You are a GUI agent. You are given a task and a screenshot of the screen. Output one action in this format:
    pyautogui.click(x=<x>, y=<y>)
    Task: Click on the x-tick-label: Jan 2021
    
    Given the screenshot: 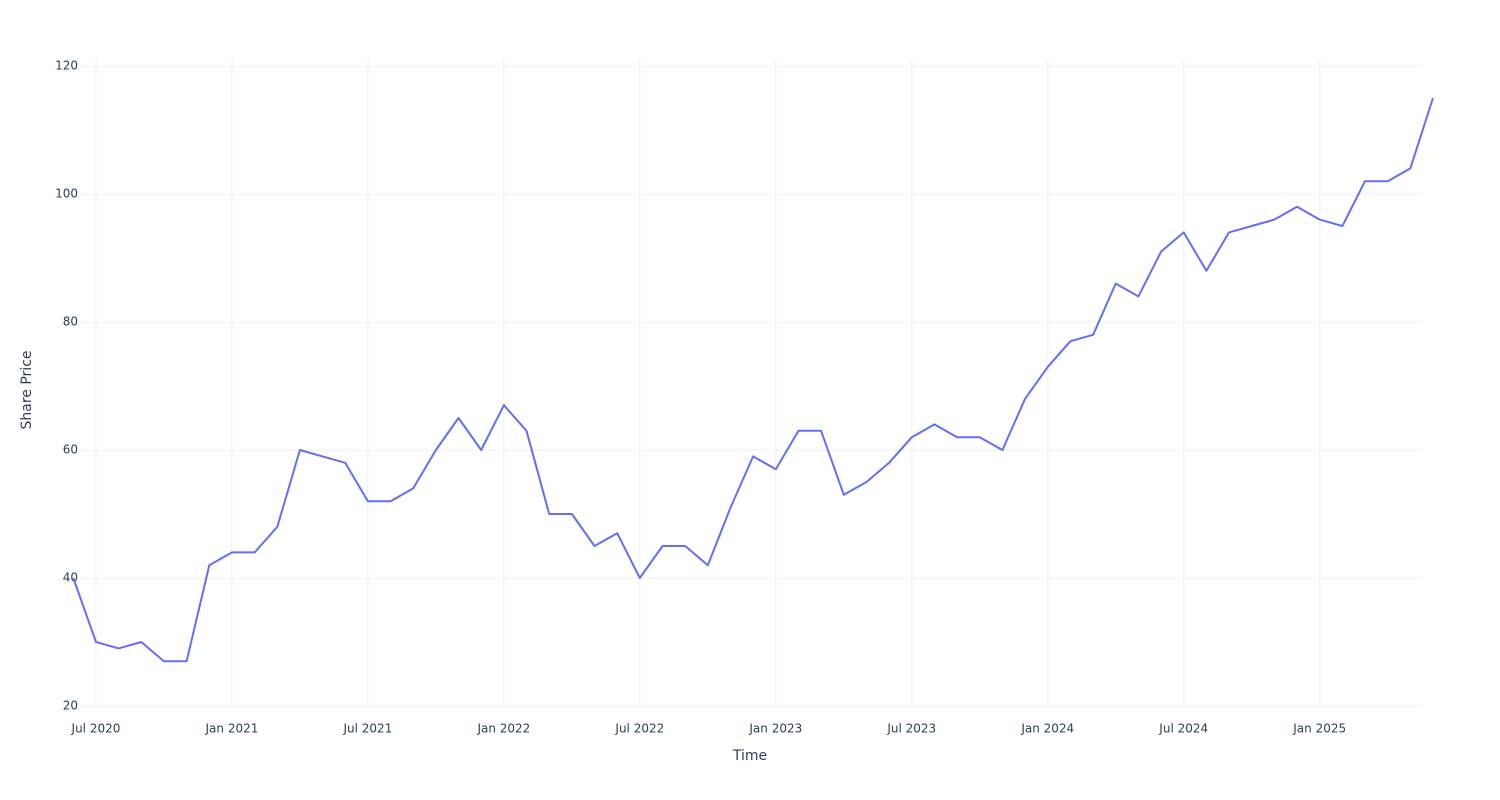 What is the action you would take?
    pyautogui.click(x=232, y=729)
    